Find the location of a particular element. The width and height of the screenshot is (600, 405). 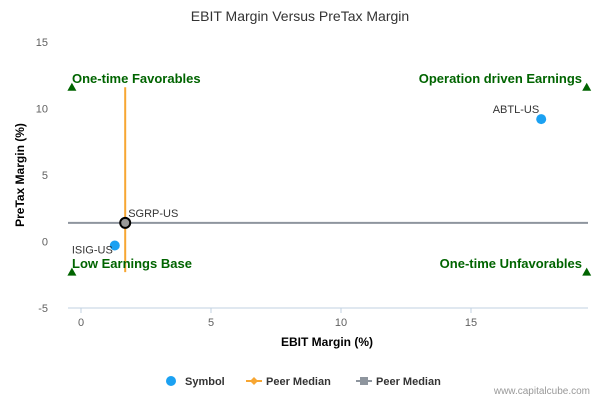

y-tick-label: 5 is located at coordinates (45, 176).